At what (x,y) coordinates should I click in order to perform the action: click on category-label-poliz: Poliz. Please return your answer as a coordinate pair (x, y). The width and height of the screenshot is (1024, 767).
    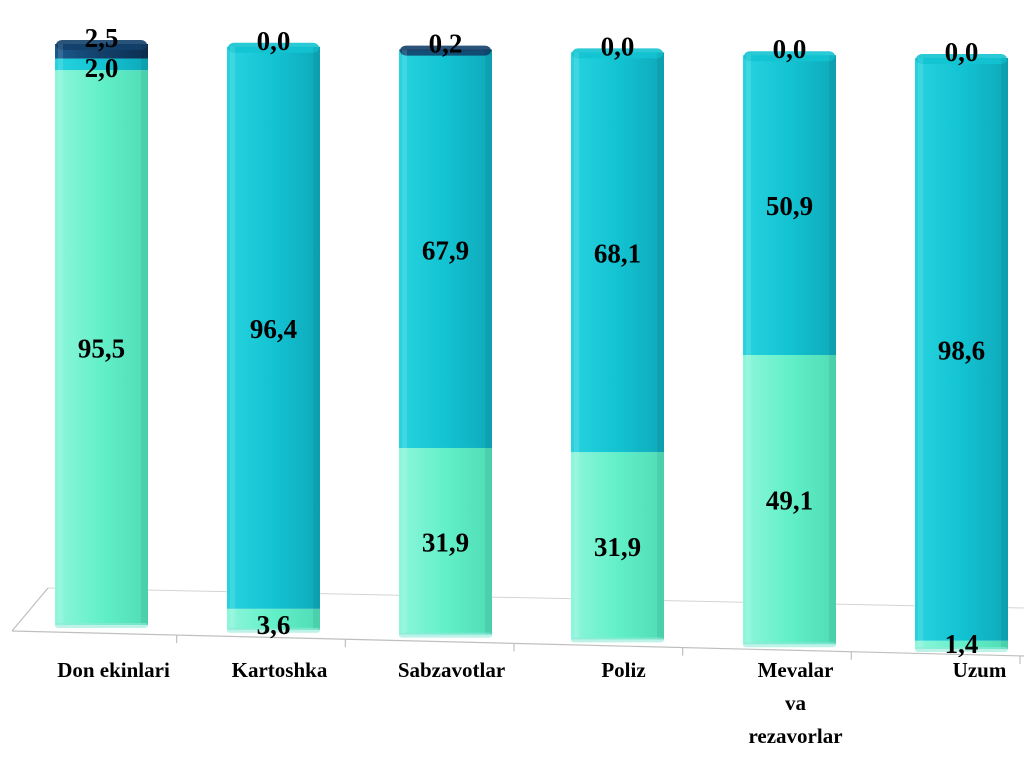
    Looking at the image, I should click on (623, 670).